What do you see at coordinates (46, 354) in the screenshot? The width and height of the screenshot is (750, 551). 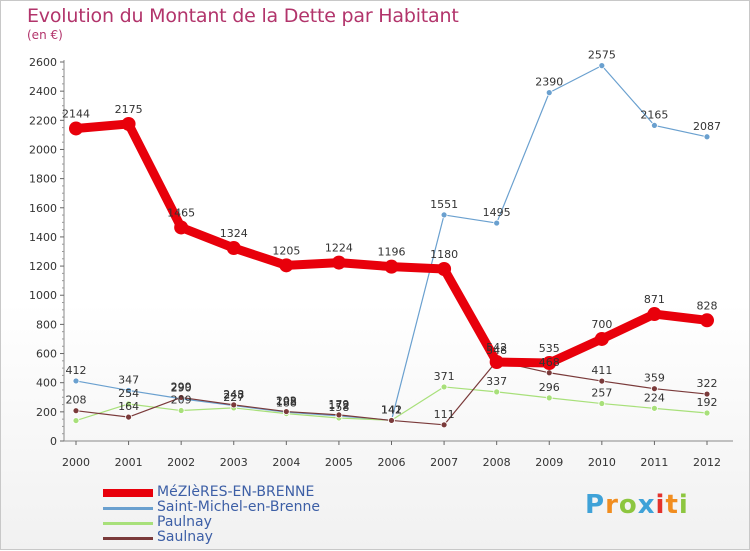 I see `y-tick-label: 600` at bounding box center [46, 354].